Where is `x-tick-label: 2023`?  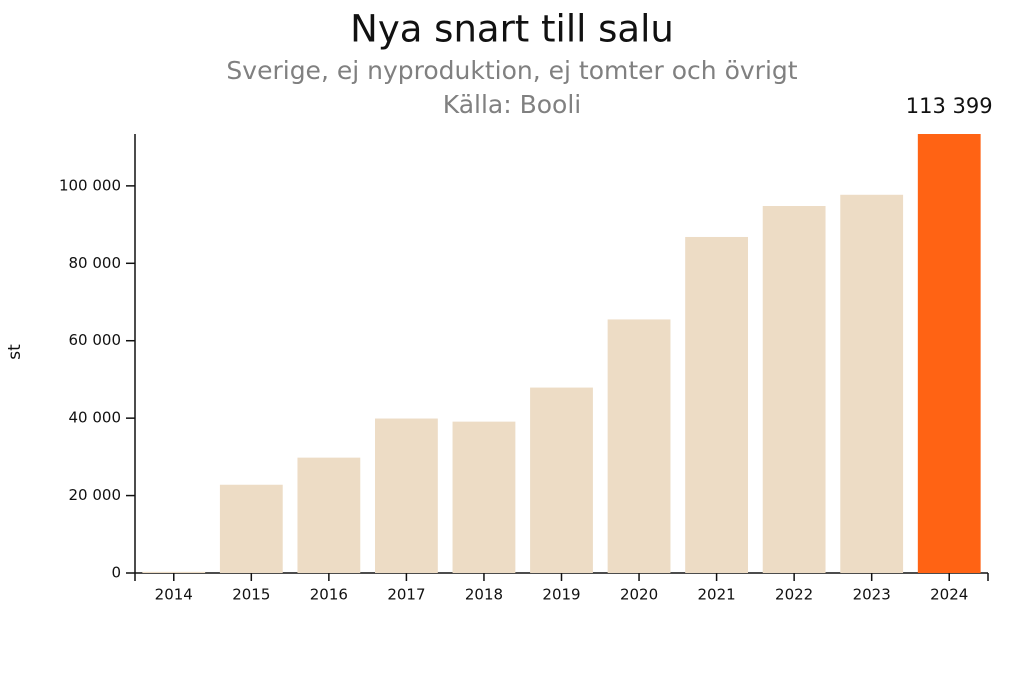 x-tick-label: 2023 is located at coordinates (872, 595).